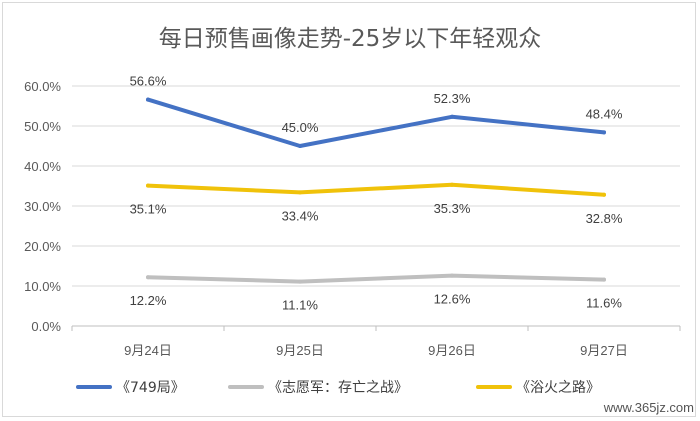  What do you see at coordinates (452, 350) in the screenshot?
I see `x-tick-label: 9月26日` at bounding box center [452, 350].